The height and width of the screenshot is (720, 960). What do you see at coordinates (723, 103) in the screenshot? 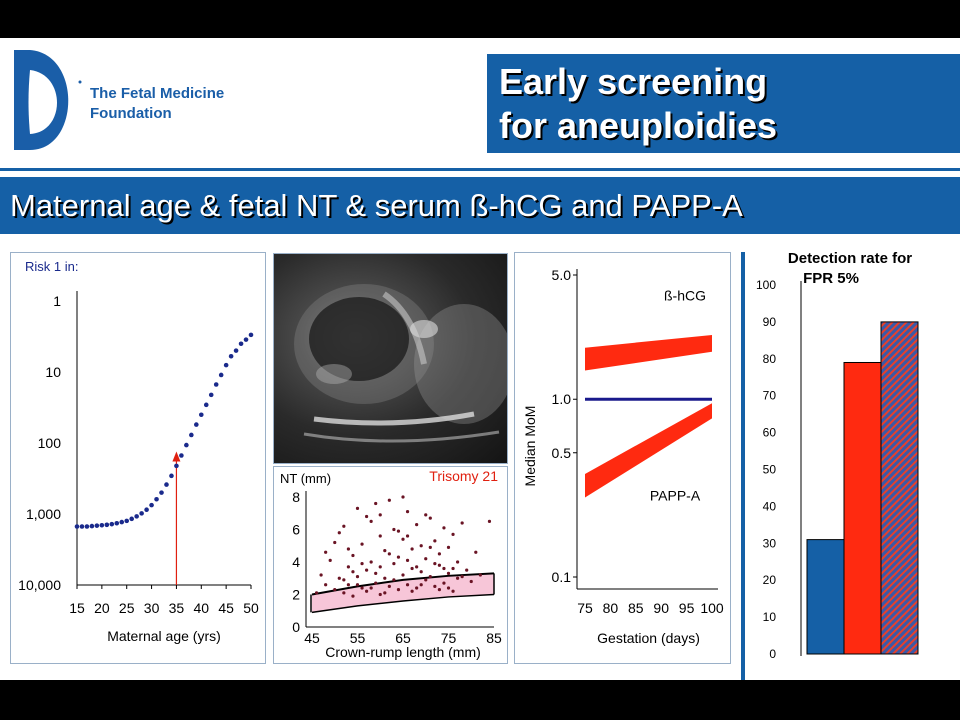
I see `title-box: Early screening for aneuploidies` at bounding box center [723, 103].